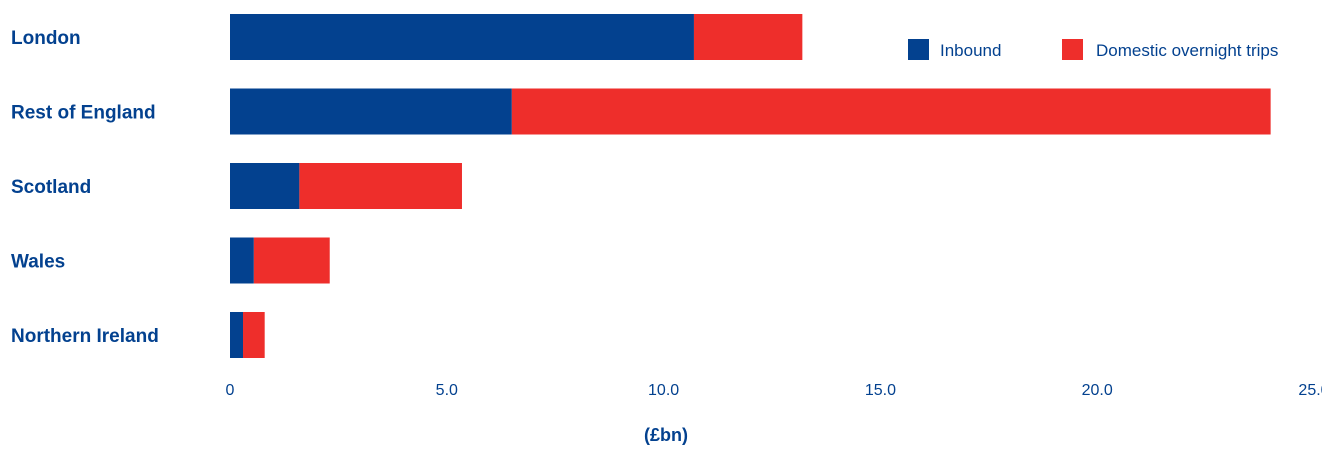  I want to click on legend: Inbound Domestic overnight trips, so click(1093, 49).